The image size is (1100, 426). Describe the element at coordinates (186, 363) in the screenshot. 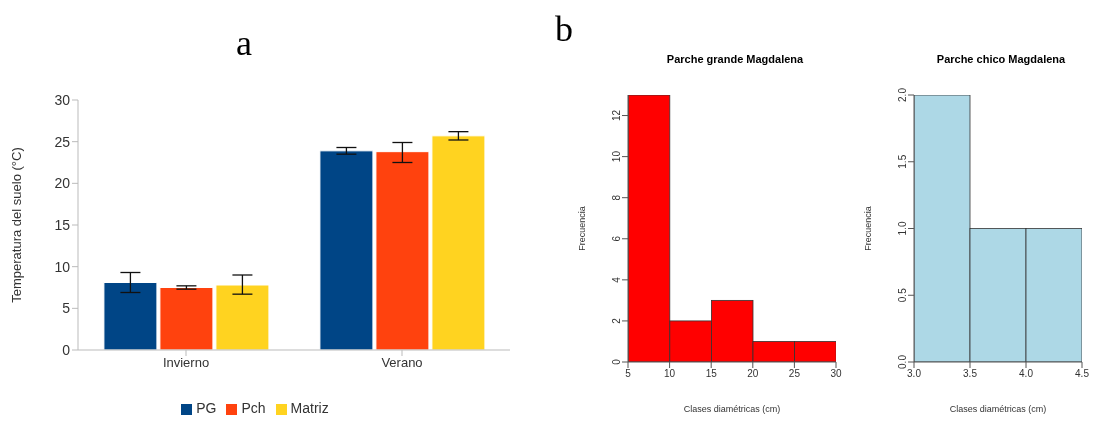

I see `x-tick-label: Invierno` at that location.